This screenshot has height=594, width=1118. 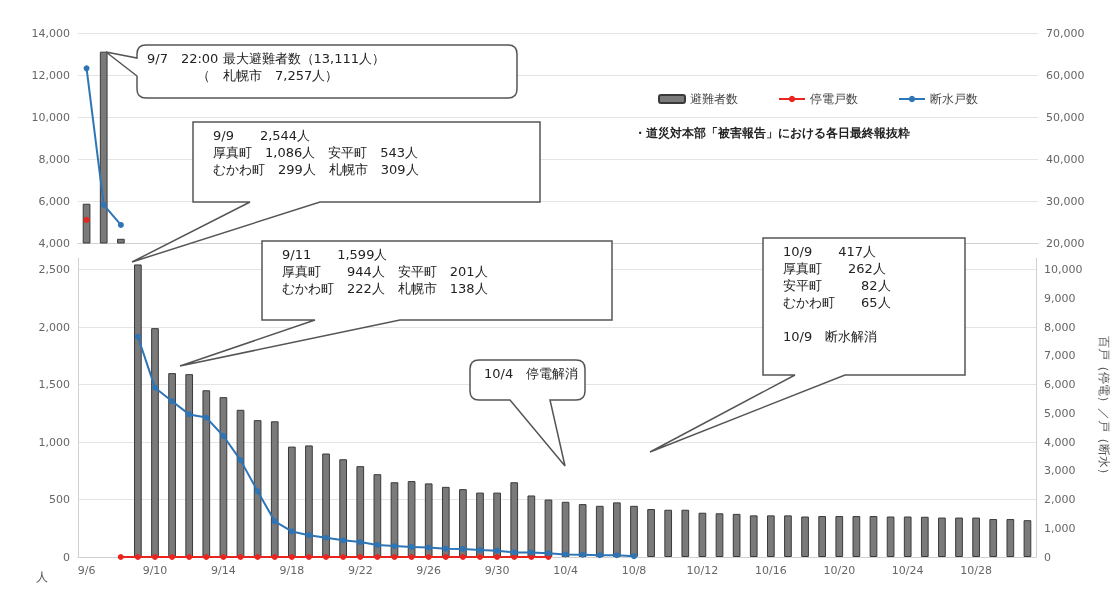 I want to click on annotation: 9/7 22:00 最大避難者数（13,111人）, so click(x=266, y=58).